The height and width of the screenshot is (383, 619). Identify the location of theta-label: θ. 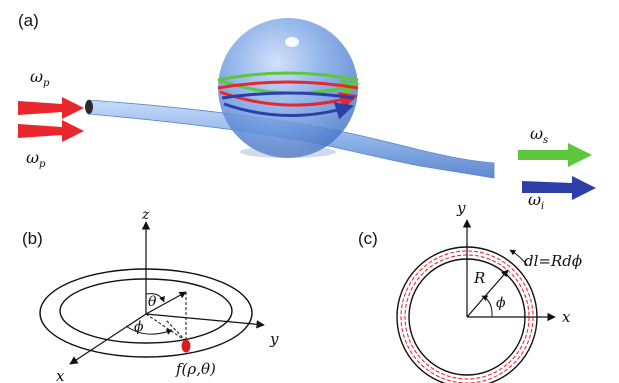
(152, 302).